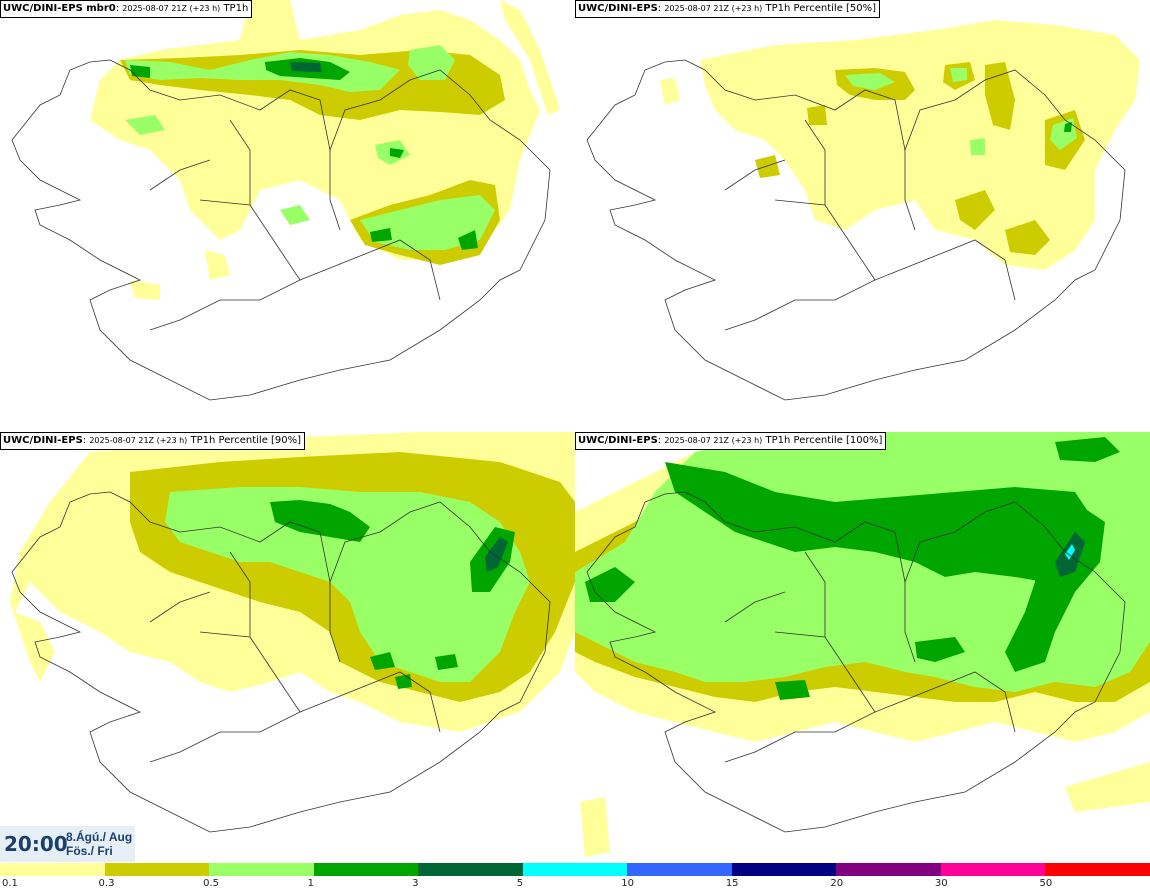 Image resolution: width=1150 pixels, height=891 pixels. I want to click on parameter-label: TP1h Percentile [90%], so click(246, 440).